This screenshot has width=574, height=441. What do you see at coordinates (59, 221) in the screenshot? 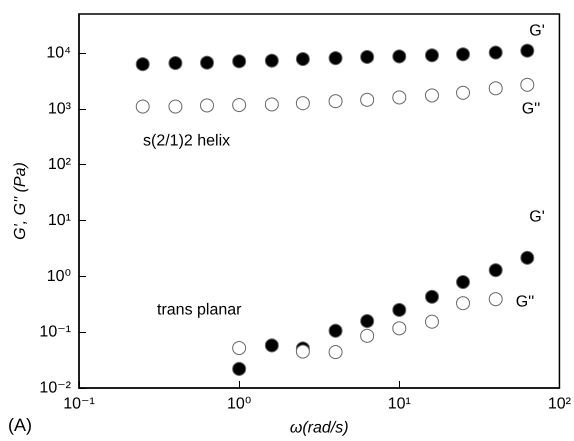
I see `y-tick-label: 10¹` at bounding box center [59, 221].